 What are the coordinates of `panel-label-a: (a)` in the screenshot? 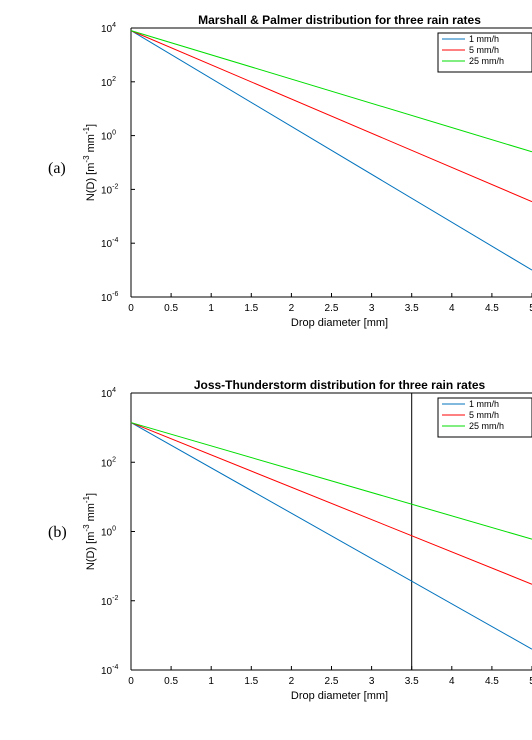 It's located at (57, 168).